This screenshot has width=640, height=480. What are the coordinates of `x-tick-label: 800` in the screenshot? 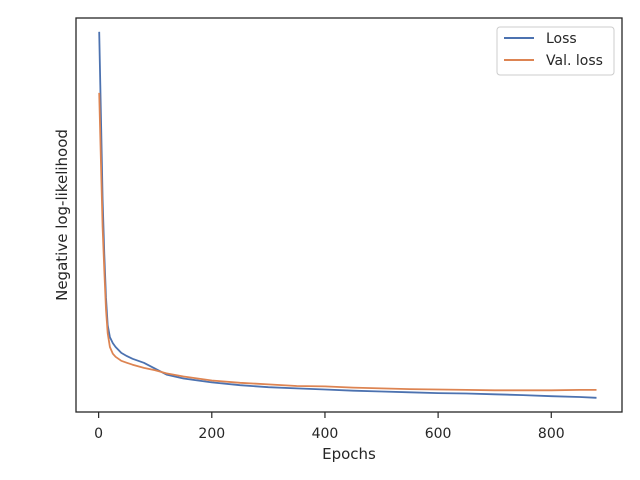 It's located at (551, 434).